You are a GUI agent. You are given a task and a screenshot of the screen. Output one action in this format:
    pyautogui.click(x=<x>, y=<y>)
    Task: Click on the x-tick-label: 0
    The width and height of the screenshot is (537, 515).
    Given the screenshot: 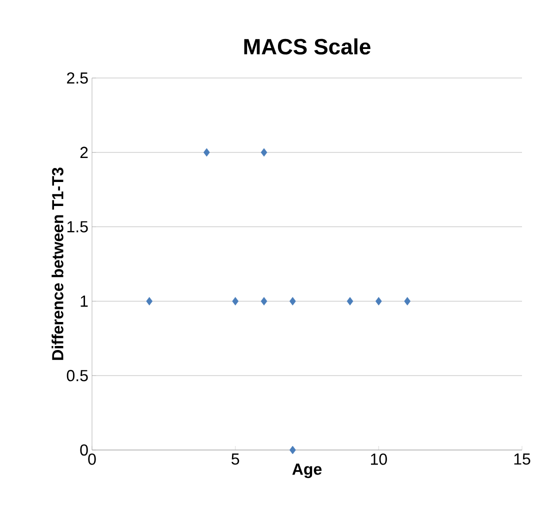 What is the action you would take?
    pyautogui.click(x=92, y=459)
    